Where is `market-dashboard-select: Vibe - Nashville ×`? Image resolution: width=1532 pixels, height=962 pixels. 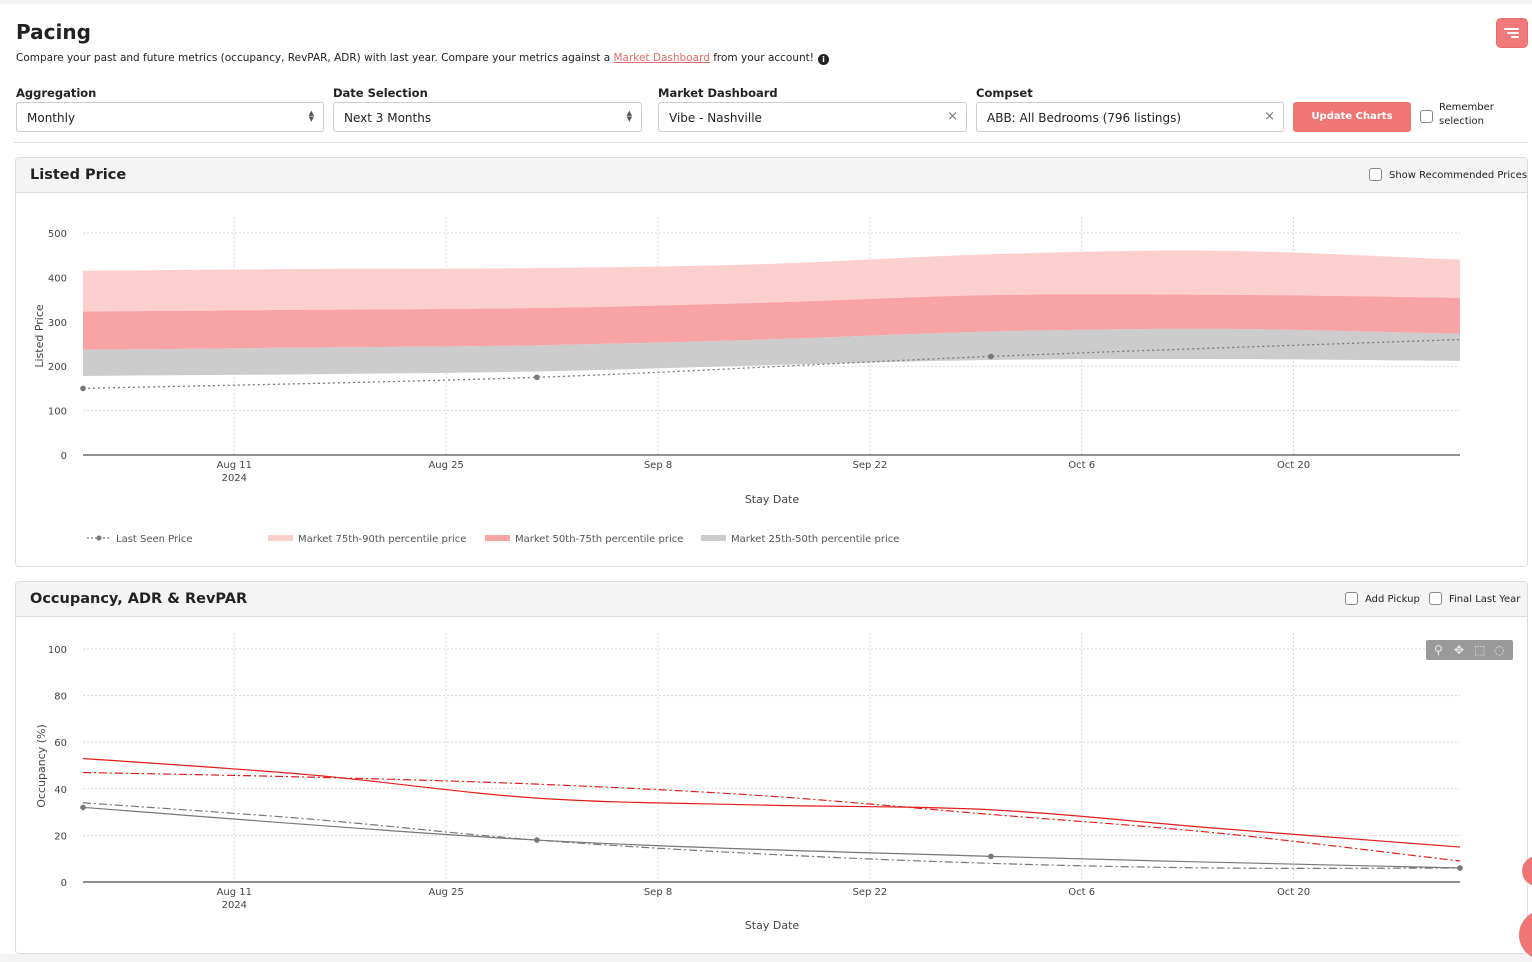
market-dashboard-select: Vibe - Nashville × is located at coordinates (812, 117).